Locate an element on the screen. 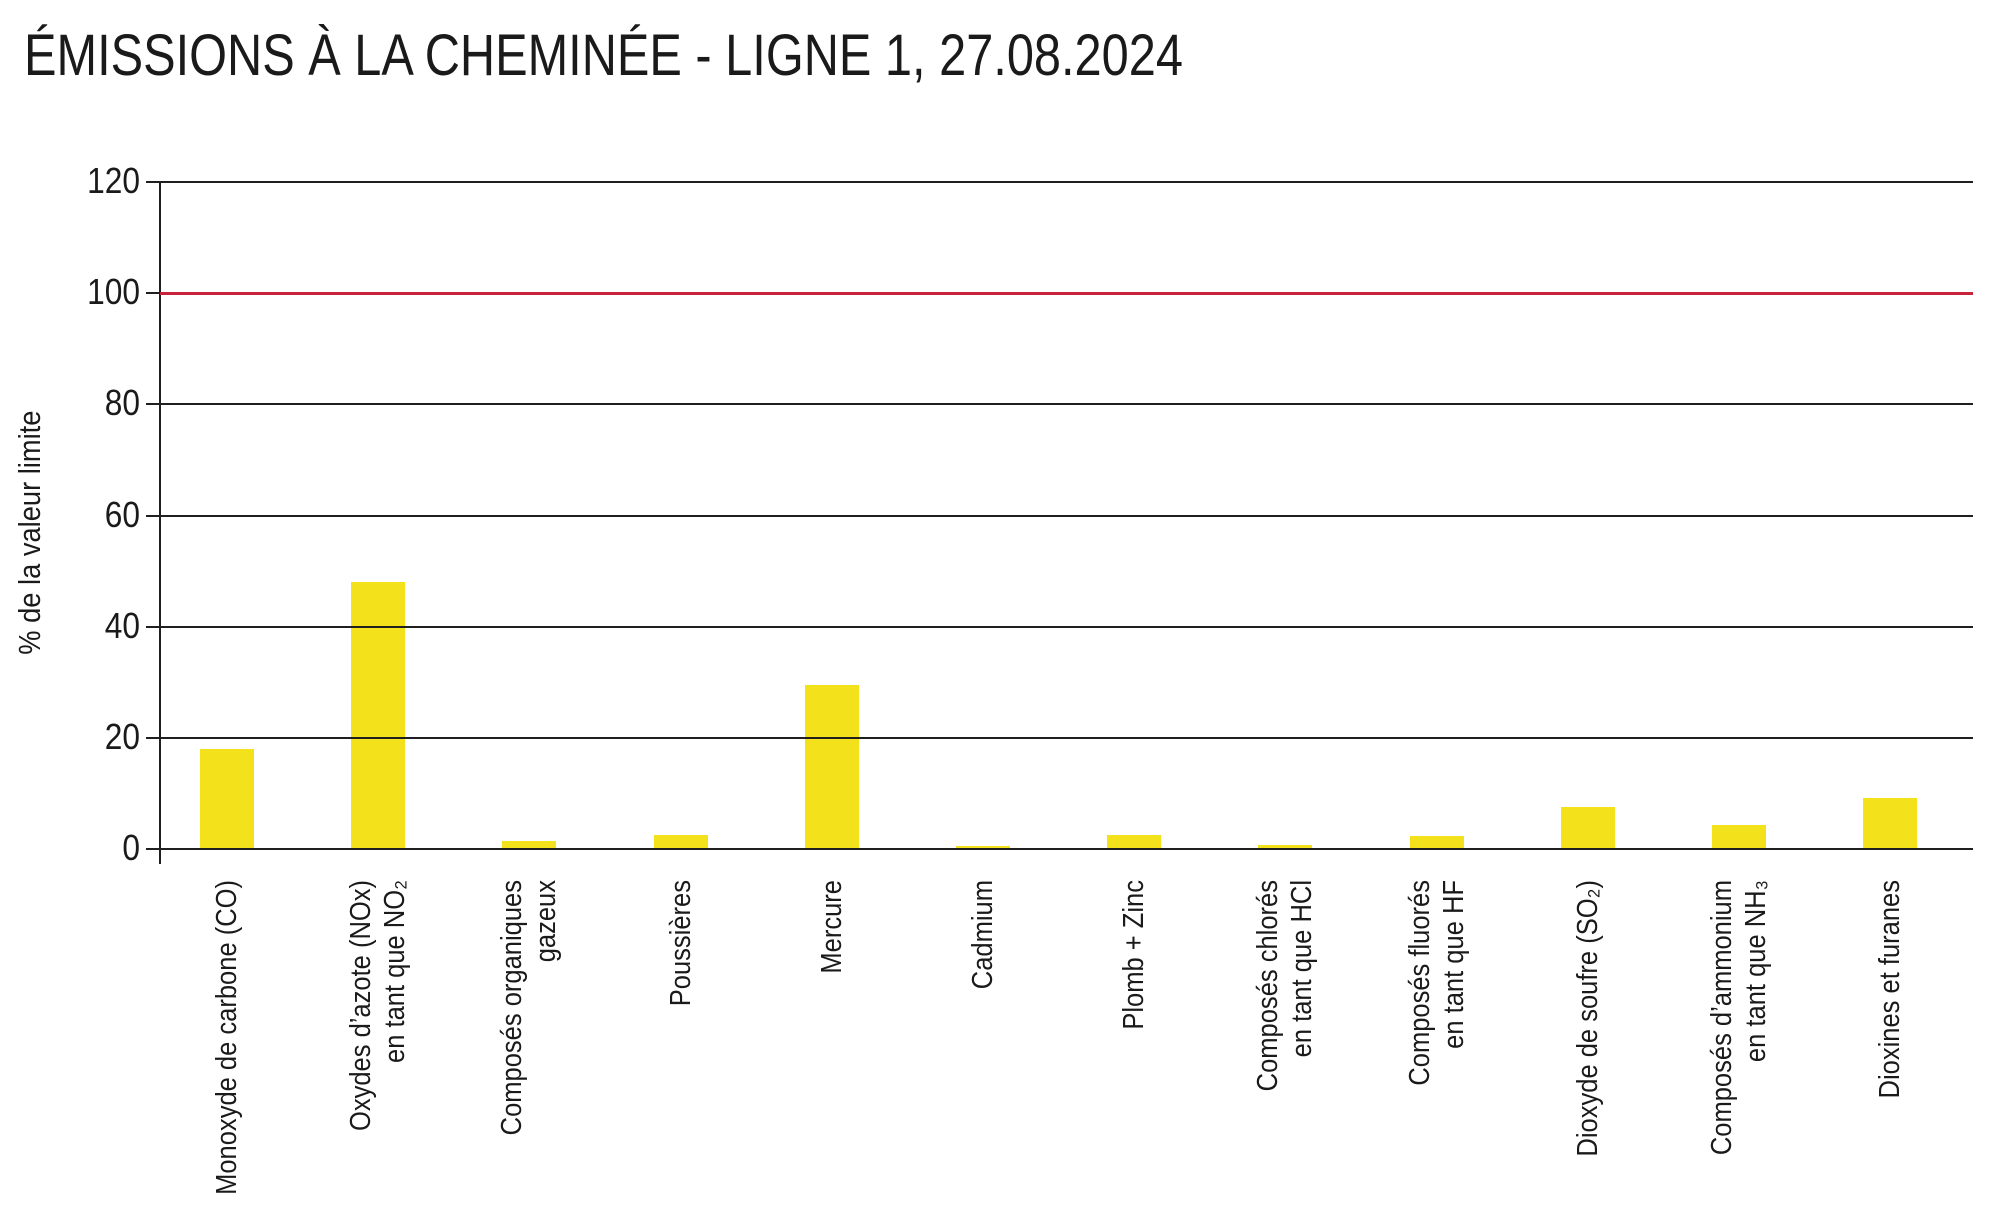 This screenshot has height=1221, width=2000. x-axis-label-text: Composés fluorés en tant que HF is located at coordinates (1436, 983).